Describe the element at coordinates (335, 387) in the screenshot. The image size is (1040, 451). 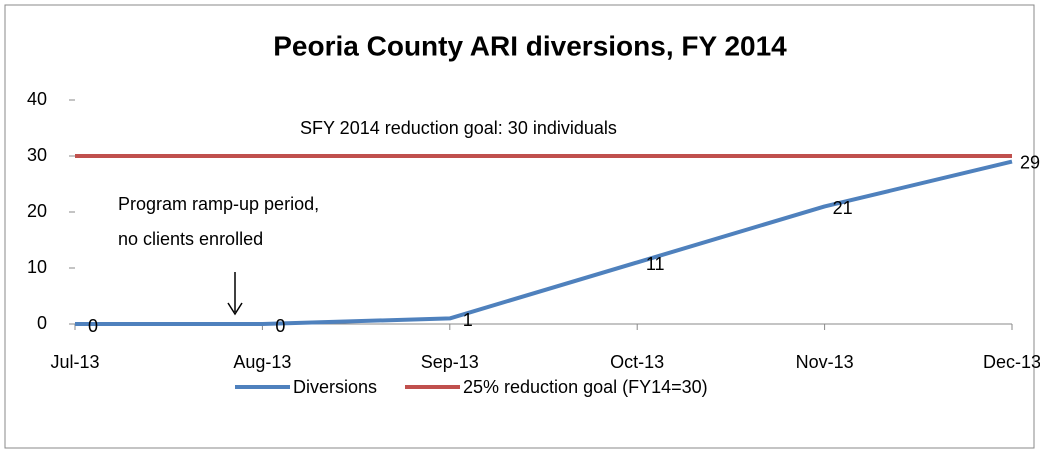
I see `legend-label: Diversions` at that location.